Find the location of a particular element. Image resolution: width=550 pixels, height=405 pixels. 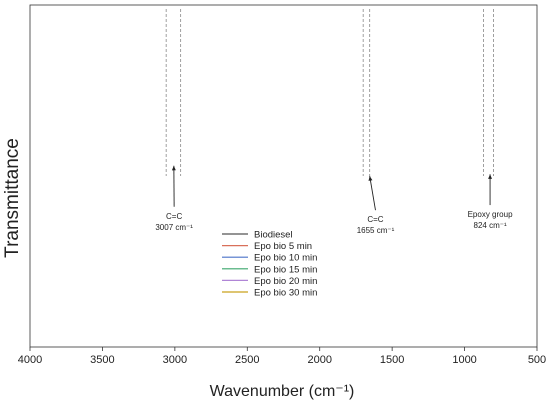

x-tick-label: 4000 is located at coordinates (30, 360).